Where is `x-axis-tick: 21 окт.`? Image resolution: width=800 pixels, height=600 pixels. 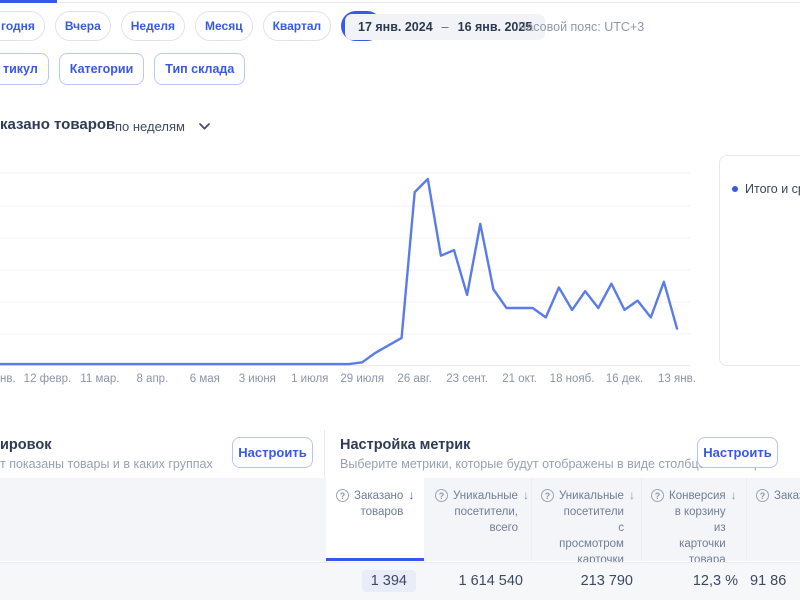 x-axis-tick: 21 окт. is located at coordinates (519, 379).